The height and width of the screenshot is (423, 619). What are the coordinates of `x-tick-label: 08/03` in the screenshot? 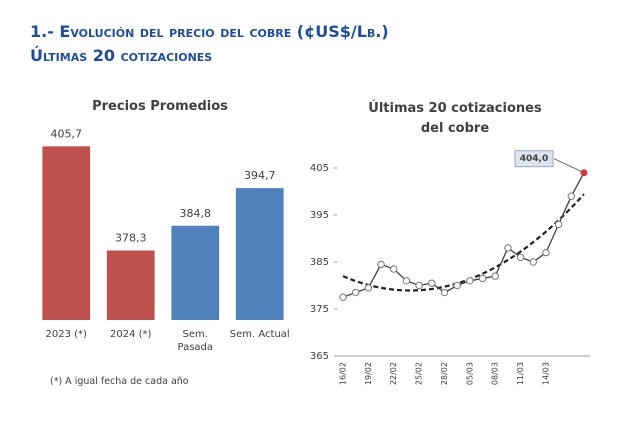 It's located at (495, 373).